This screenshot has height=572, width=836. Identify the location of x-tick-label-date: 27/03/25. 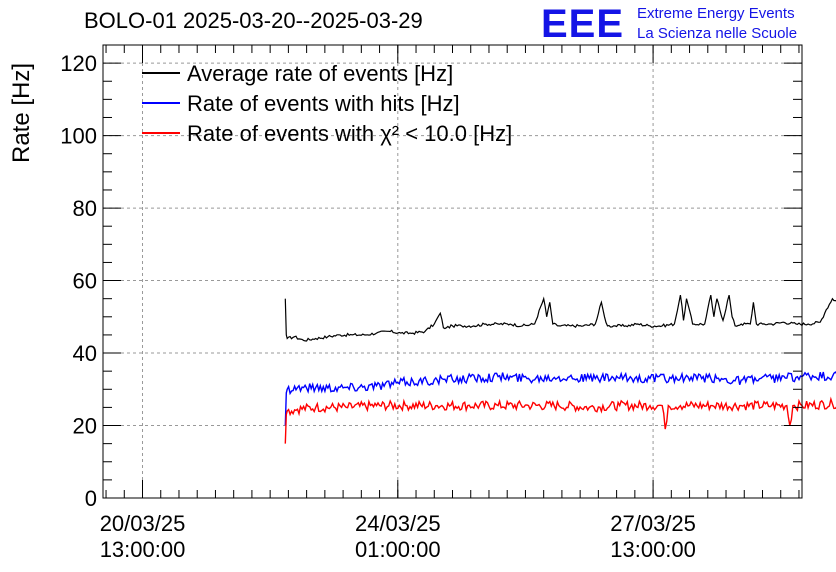
(653, 523).